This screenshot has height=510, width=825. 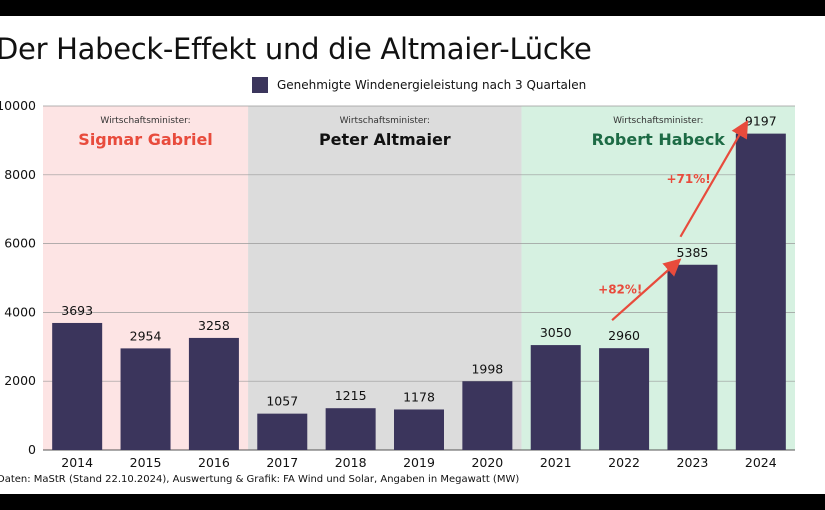 What do you see at coordinates (487, 462) in the screenshot?
I see `x-tick-label: 2020` at bounding box center [487, 462].